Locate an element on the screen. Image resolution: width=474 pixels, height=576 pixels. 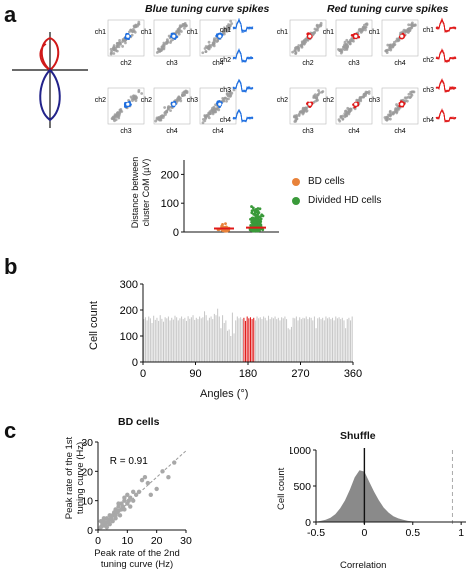
hist-ytick-label: 0 is located at coordinates (135, 363).